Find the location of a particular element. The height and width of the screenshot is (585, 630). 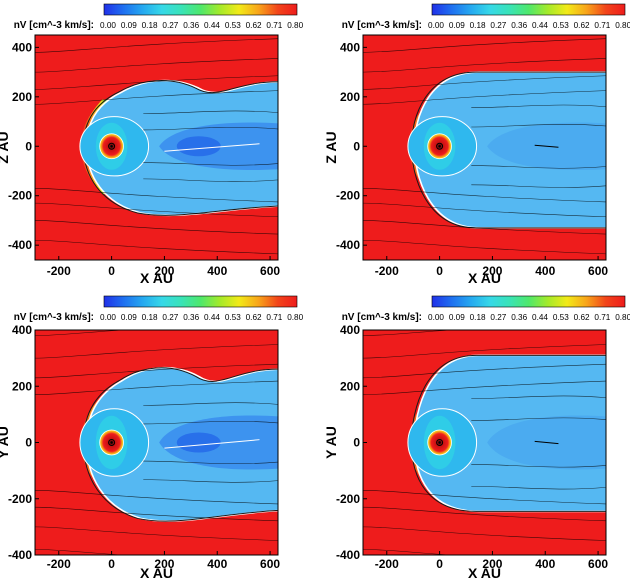

x-tick-label: 400 is located at coordinates (217, 564).